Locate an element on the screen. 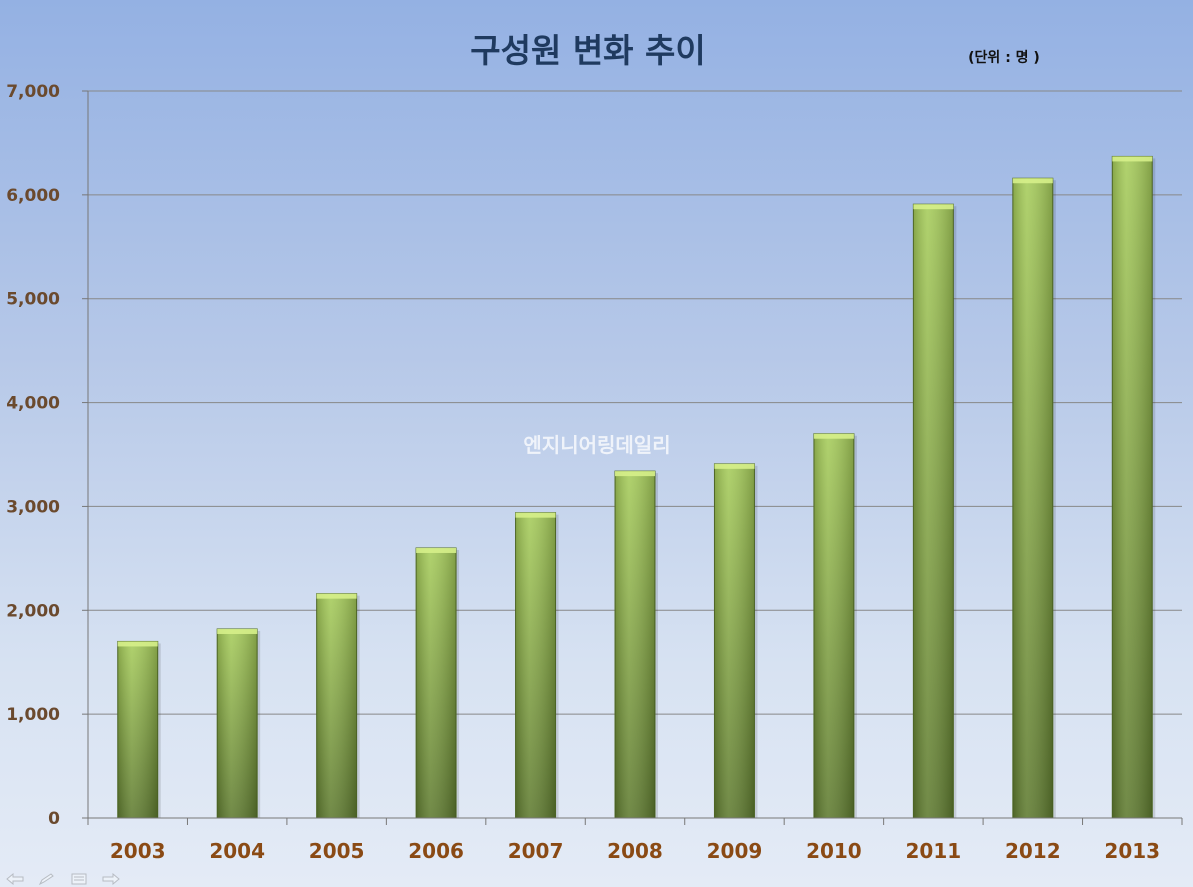 The width and height of the screenshot is (1193, 887). x-tick-label: 2009 is located at coordinates (735, 851).